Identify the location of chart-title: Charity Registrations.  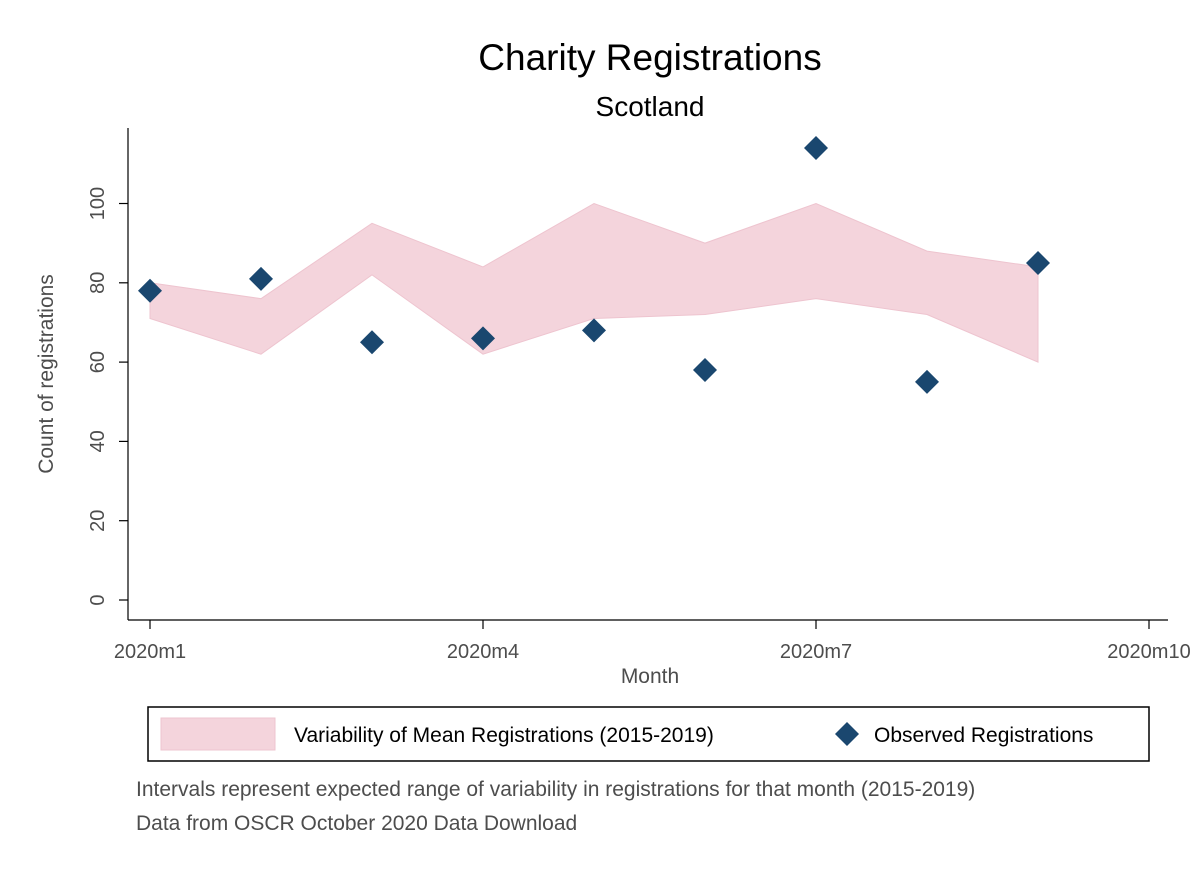
(649, 57).